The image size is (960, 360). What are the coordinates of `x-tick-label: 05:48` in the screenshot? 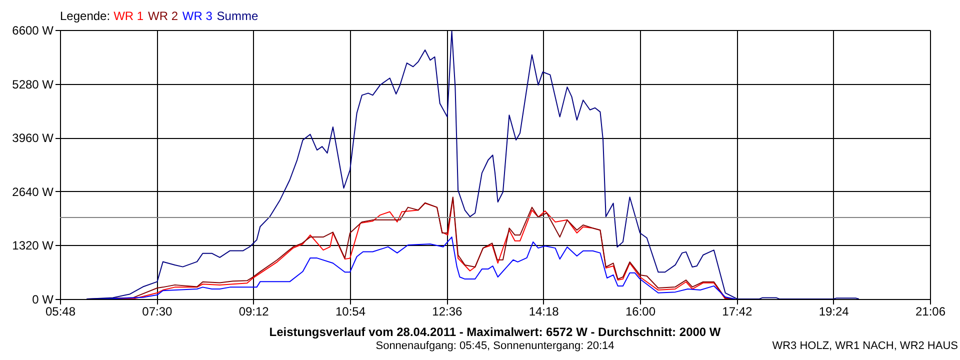 It's located at (60, 311).